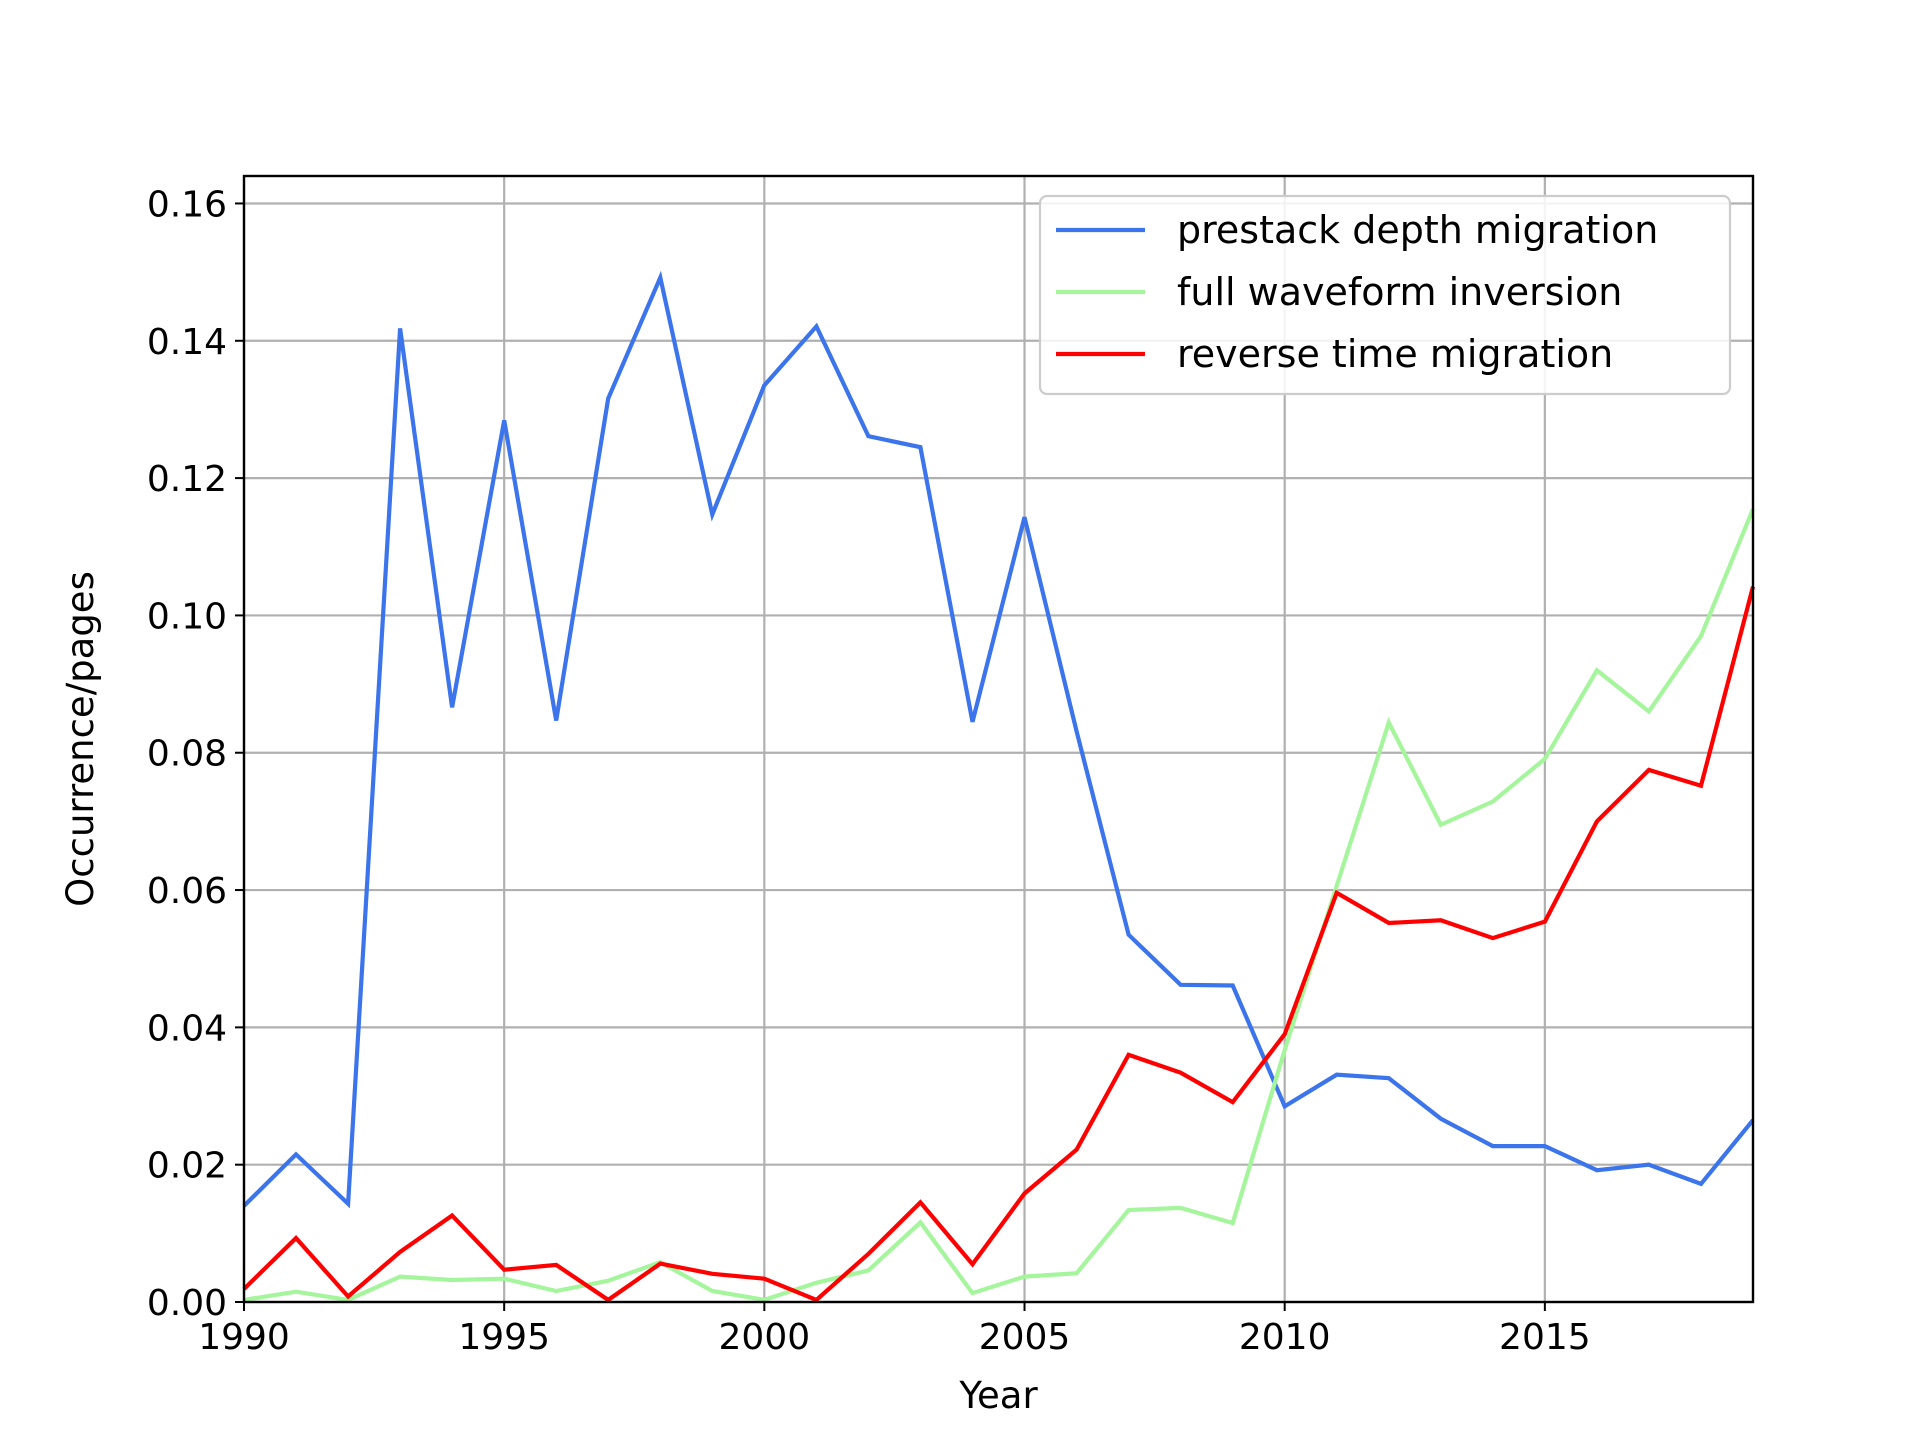 The height and width of the screenshot is (1440, 1920). What do you see at coordinates (765, 1337) in the screenshot?
I see `x-tick-label: 2000` at bounding box center [765, 1337].